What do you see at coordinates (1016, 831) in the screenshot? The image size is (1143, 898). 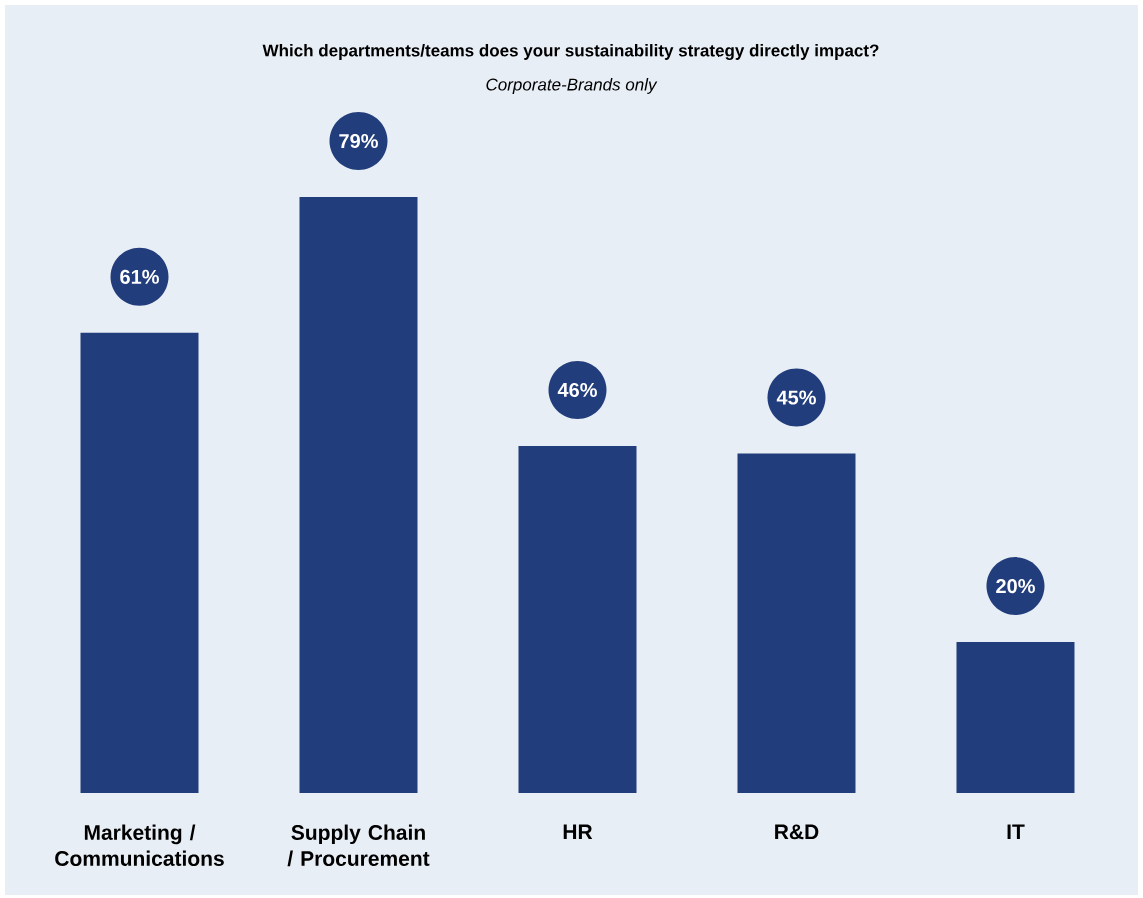 I see `x-tick-label: IT` at bounding box center [1016, 831].